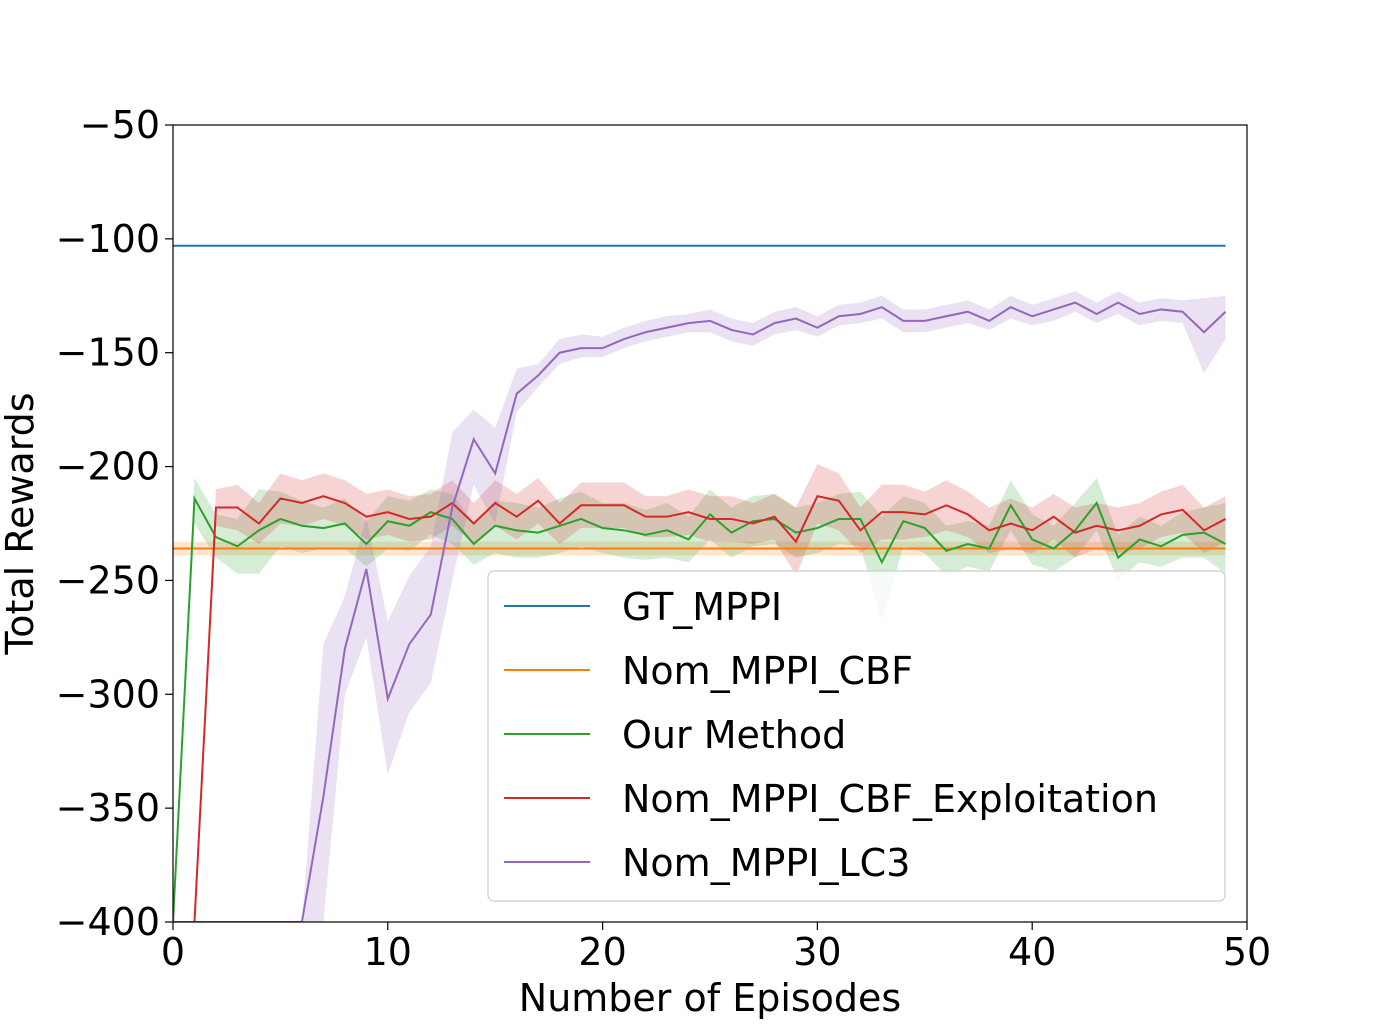 This screenshot has height=1036, width=1385. Describe the element at coordinates (890, 799) in the screenshot. I see `legend-label-nom-mppi-cbf-exploitation: Nom_MPPI_CBF_Exploitation` at that location.